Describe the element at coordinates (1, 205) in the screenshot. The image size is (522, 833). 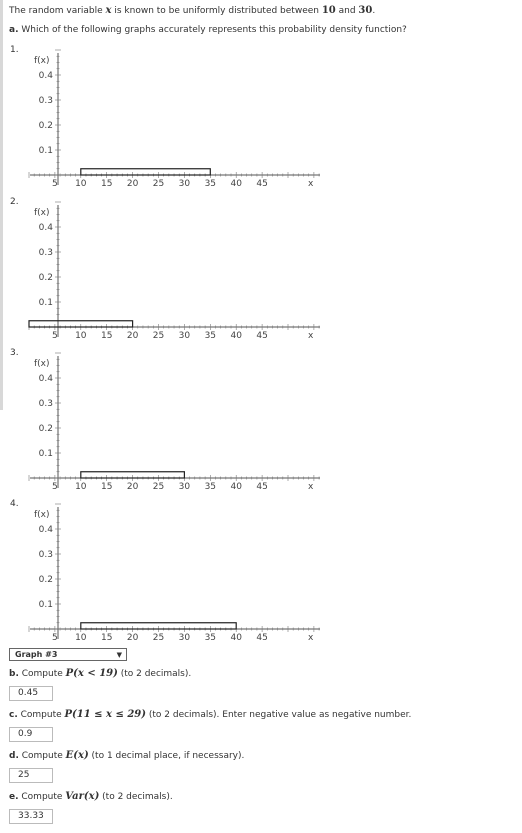
I see `left-border` at that location.